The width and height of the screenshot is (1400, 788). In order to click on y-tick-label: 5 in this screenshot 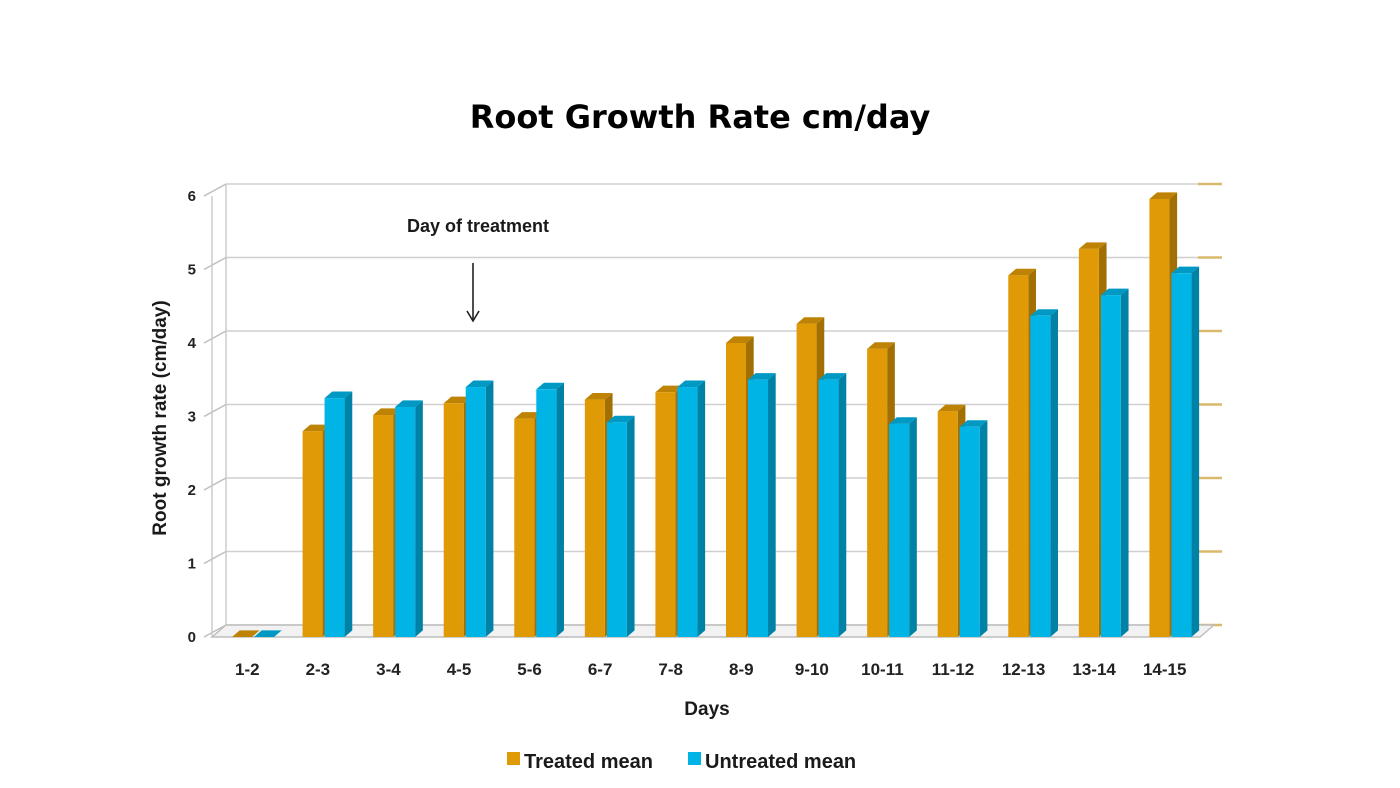, I will do `click(192, 270)`.